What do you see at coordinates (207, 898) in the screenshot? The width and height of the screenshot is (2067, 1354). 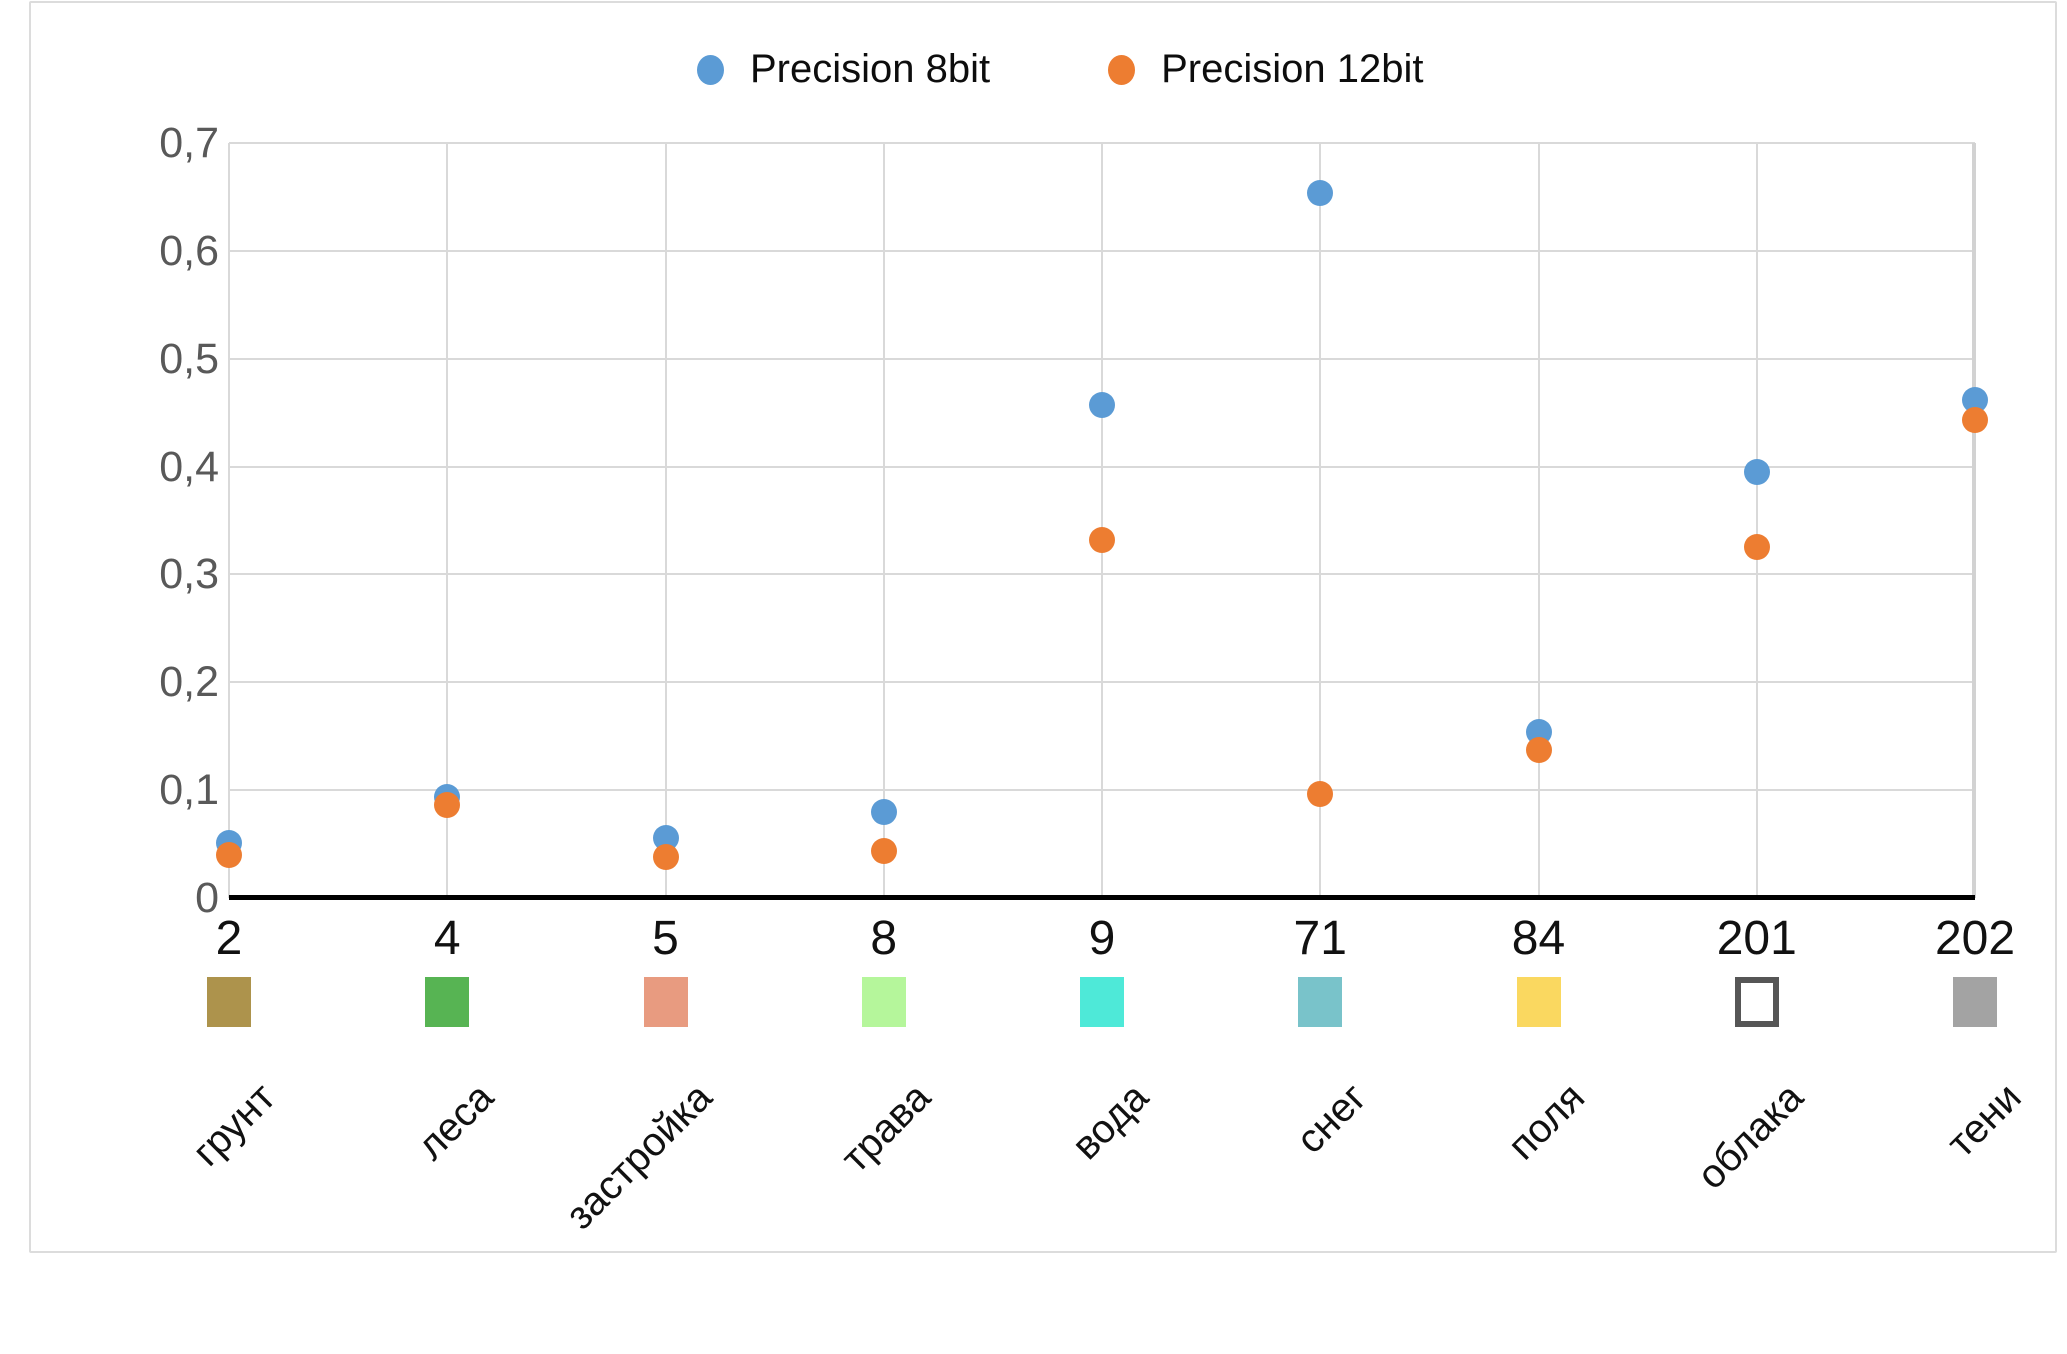 I see `y-axis-tick-label: 0` at bounding box center [207, 898].